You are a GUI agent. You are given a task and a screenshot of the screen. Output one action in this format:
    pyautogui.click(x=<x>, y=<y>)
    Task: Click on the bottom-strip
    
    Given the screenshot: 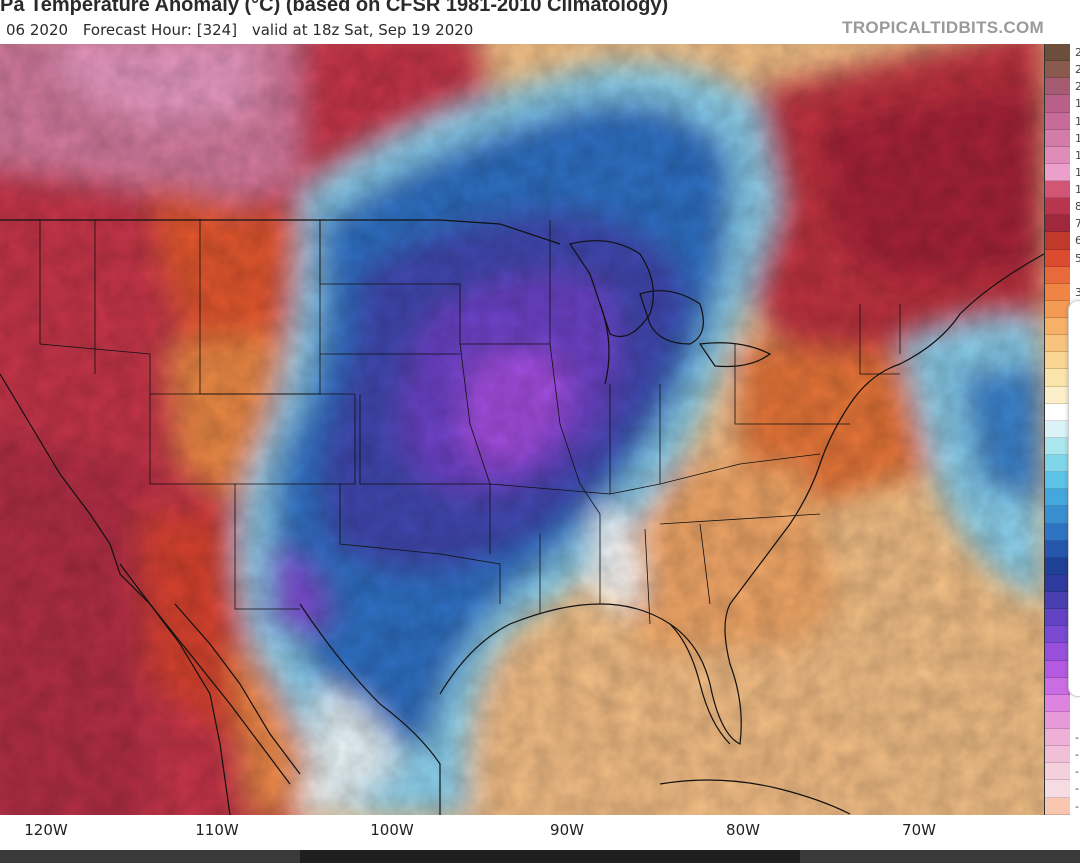 What is the action you would take?
    pyautogui.click(x=540, y=856)
    